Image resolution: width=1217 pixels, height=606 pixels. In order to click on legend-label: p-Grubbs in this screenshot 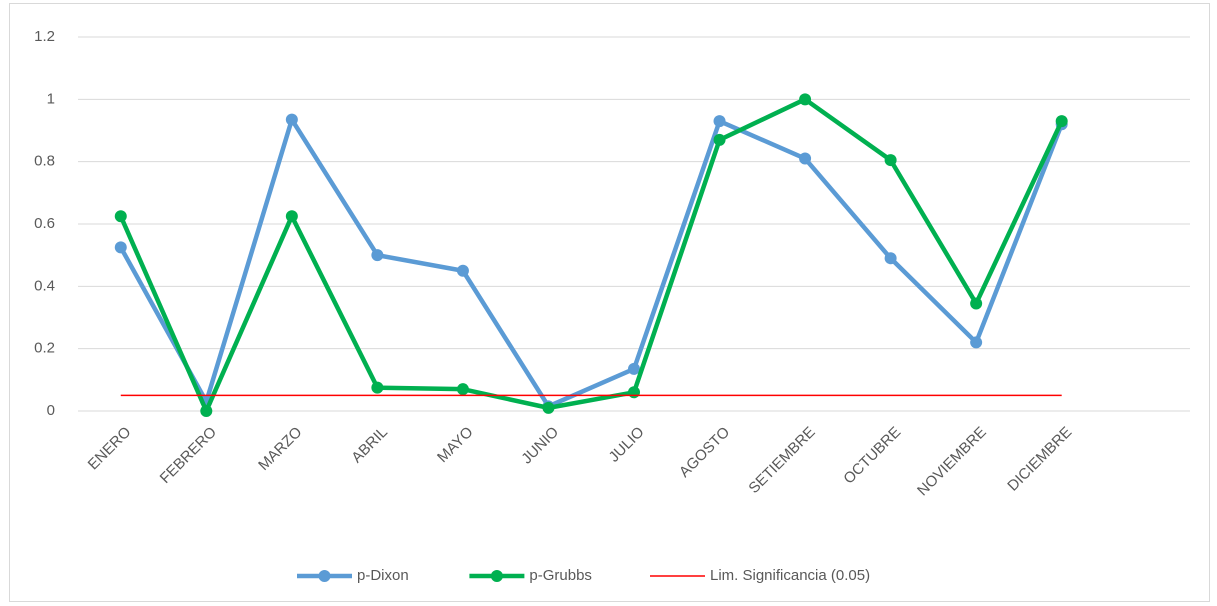, I will do `click(560, 575)`.